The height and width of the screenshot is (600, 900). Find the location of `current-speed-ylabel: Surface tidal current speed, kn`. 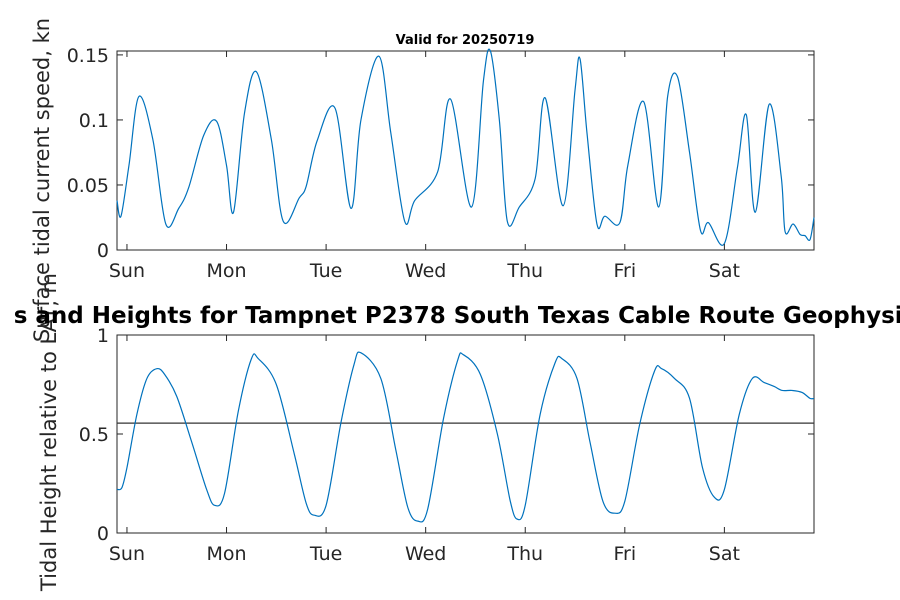

current-speed-ylabel: Surface tidal current speed, kn is located at coordinates (42, 180).